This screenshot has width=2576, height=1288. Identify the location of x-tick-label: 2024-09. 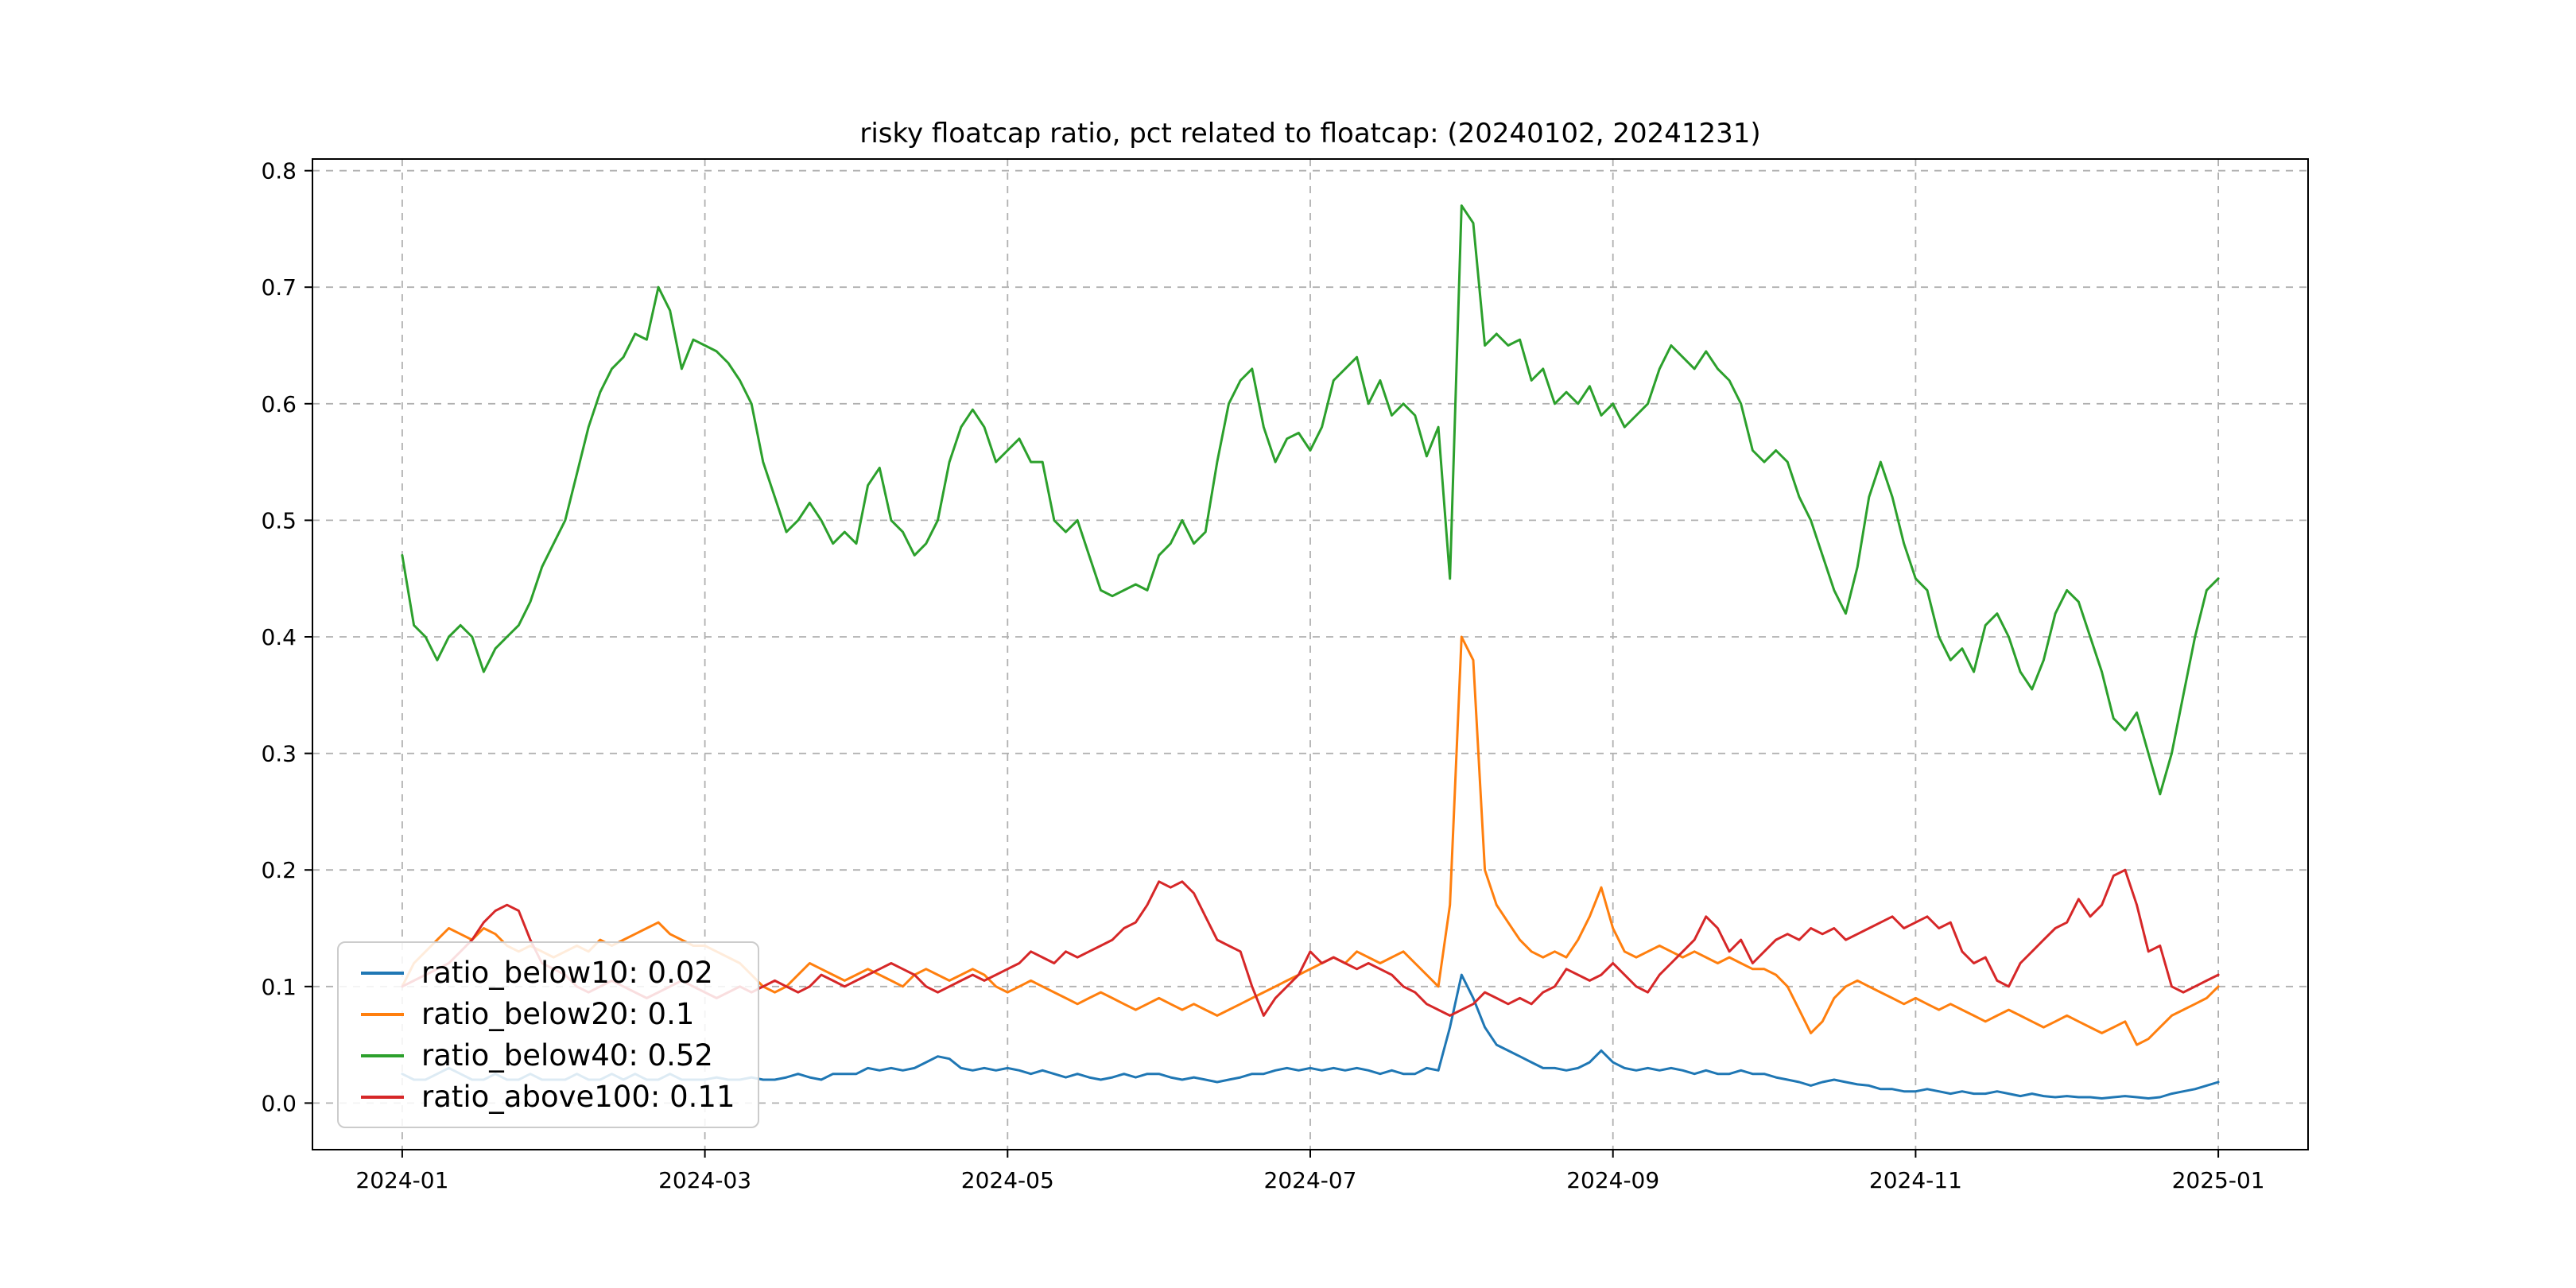
(1613, 1180).